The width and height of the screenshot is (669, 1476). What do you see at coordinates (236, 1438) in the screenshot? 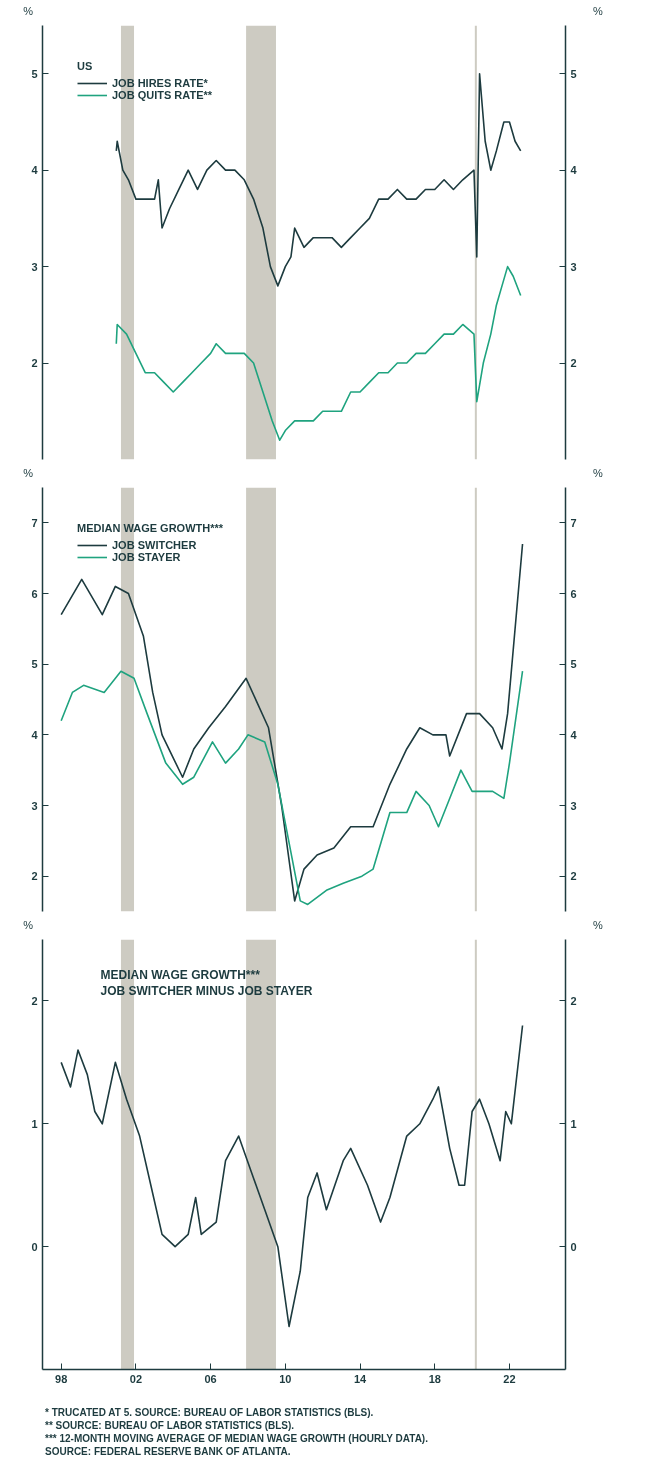
I see `text: *** 12-MONTH MOVING AVERAGE OF MEDIAN WAGE GROWTH (HOURLY DATA).` at bounding box center [236, 1438].